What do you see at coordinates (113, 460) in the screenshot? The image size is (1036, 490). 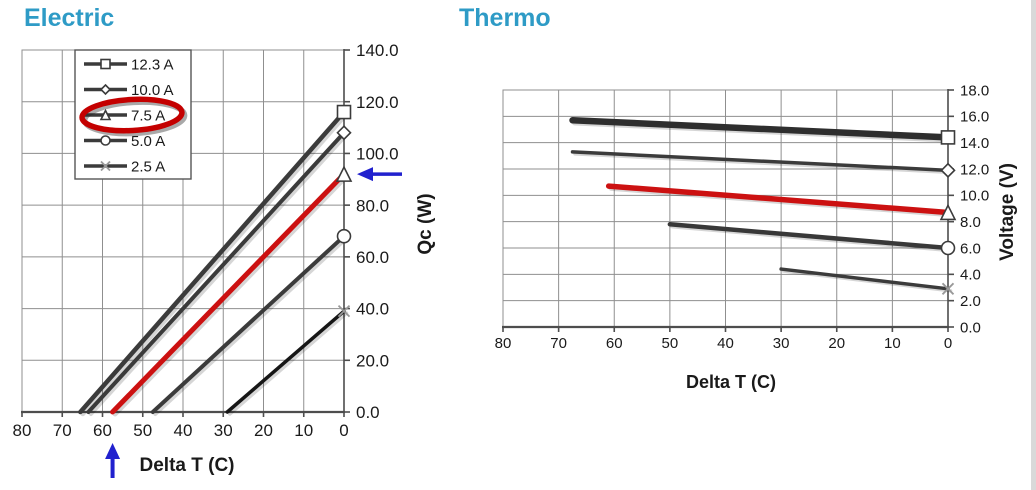 I see `arrow-up-icon` at bounding box center [113, 460].